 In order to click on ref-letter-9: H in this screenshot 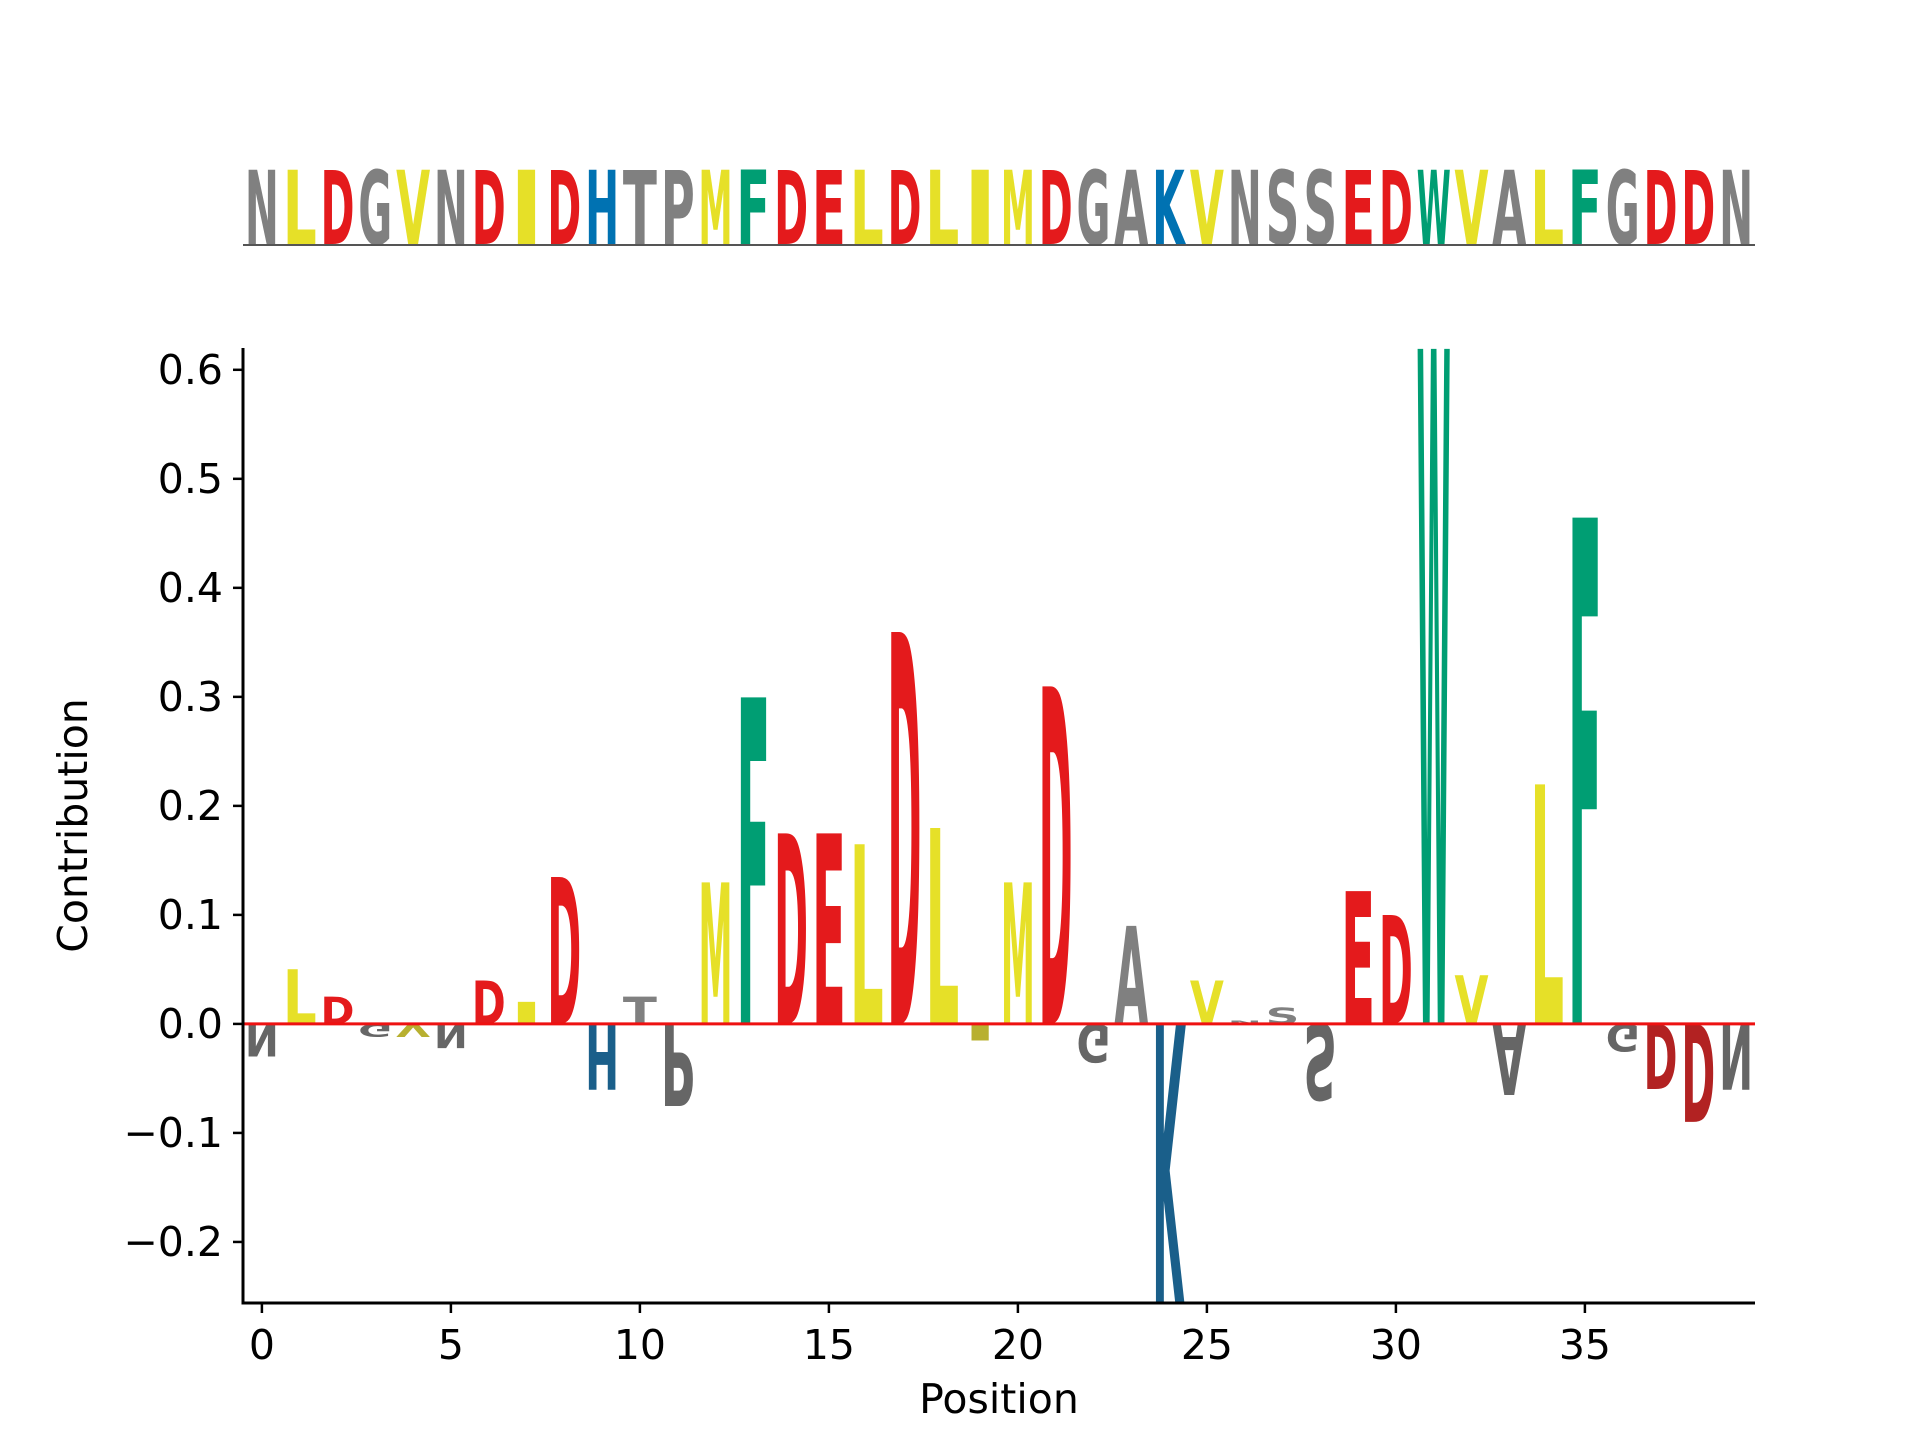, I will do `click(602, 210)`.